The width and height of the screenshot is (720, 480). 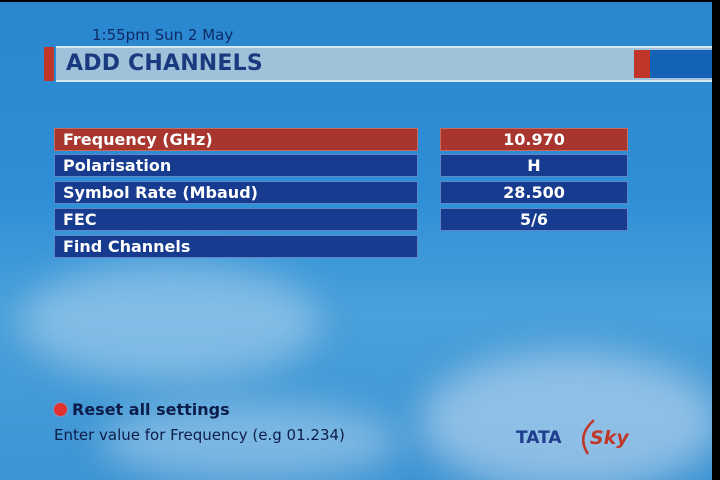 I want to click on title-accent-left, so click(x=49, y=64).